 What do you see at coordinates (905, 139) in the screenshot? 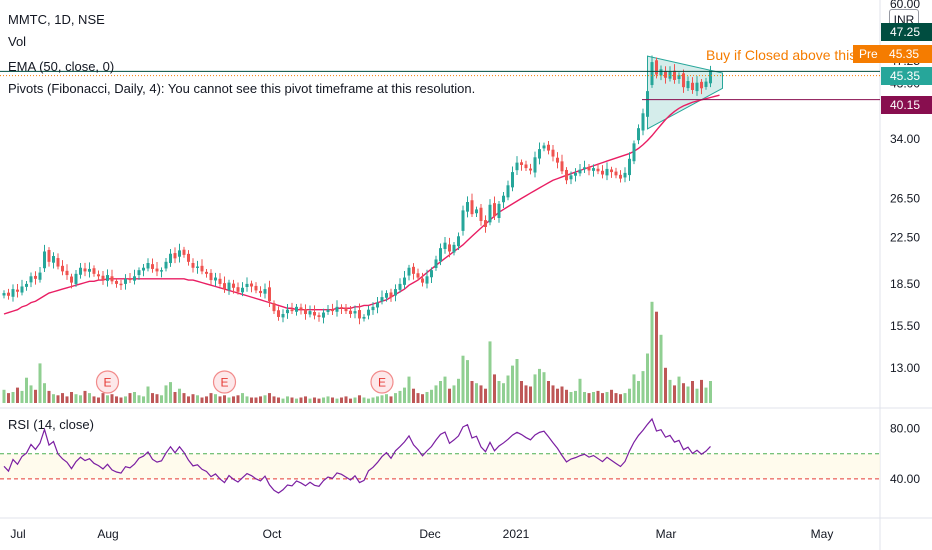
I see `price-tick-label: 34.00` at bounding box center [905, 139].